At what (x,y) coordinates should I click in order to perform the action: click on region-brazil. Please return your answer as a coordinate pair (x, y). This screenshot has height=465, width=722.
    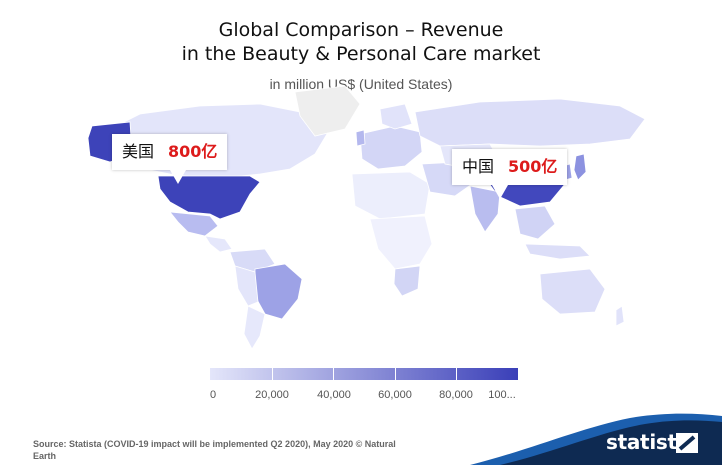
    Looking at the image, I should click on (278, 291).